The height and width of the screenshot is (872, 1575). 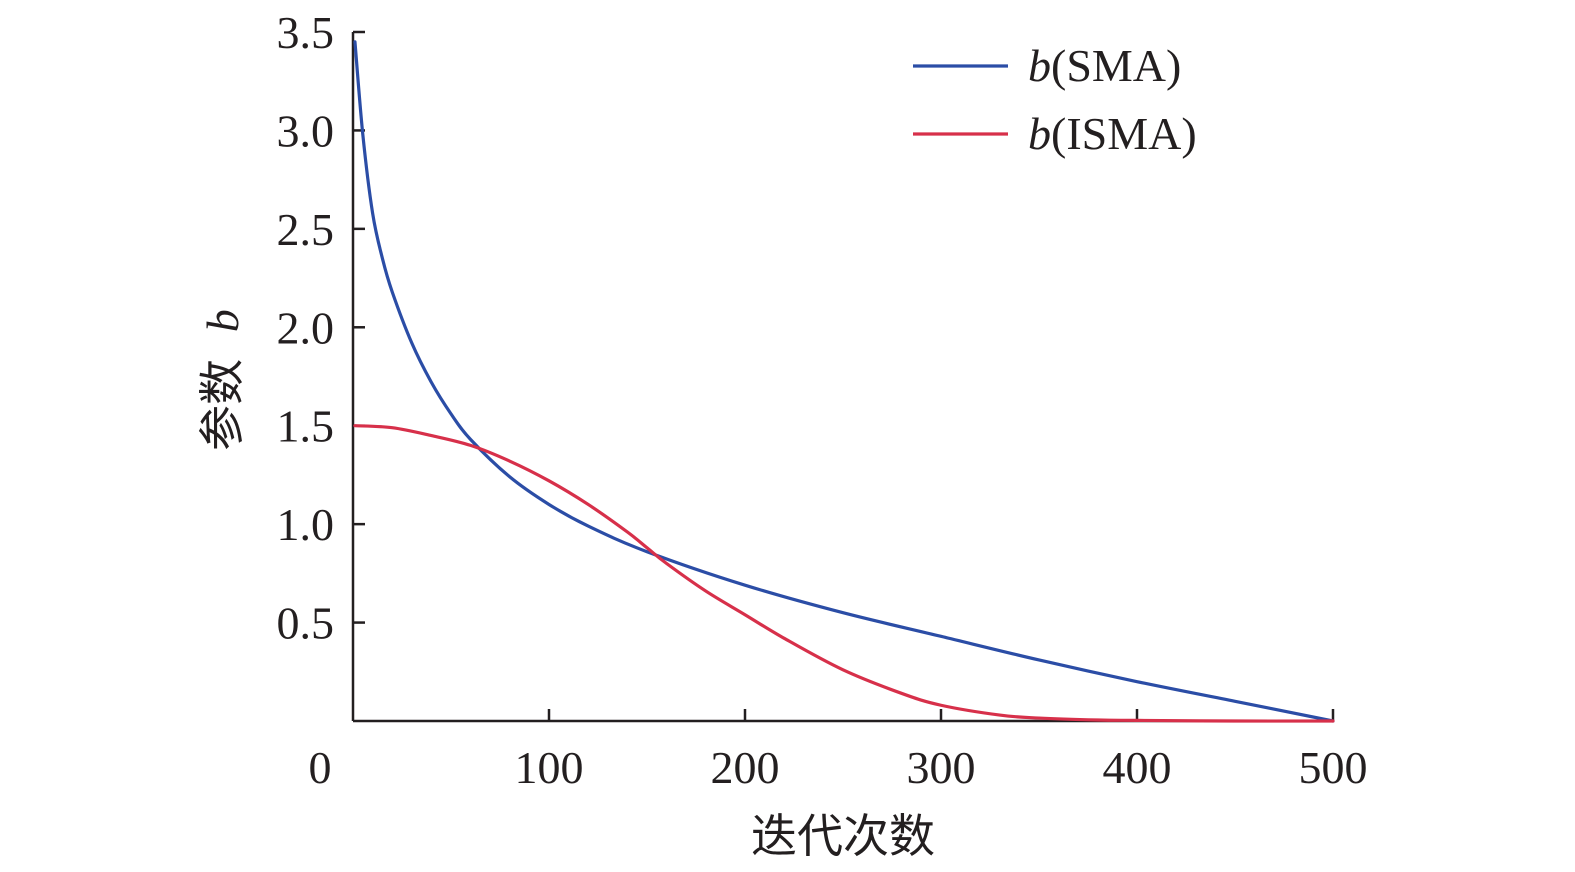 I want to click on y-axis-title-var: b, so click(x=222, y=320).